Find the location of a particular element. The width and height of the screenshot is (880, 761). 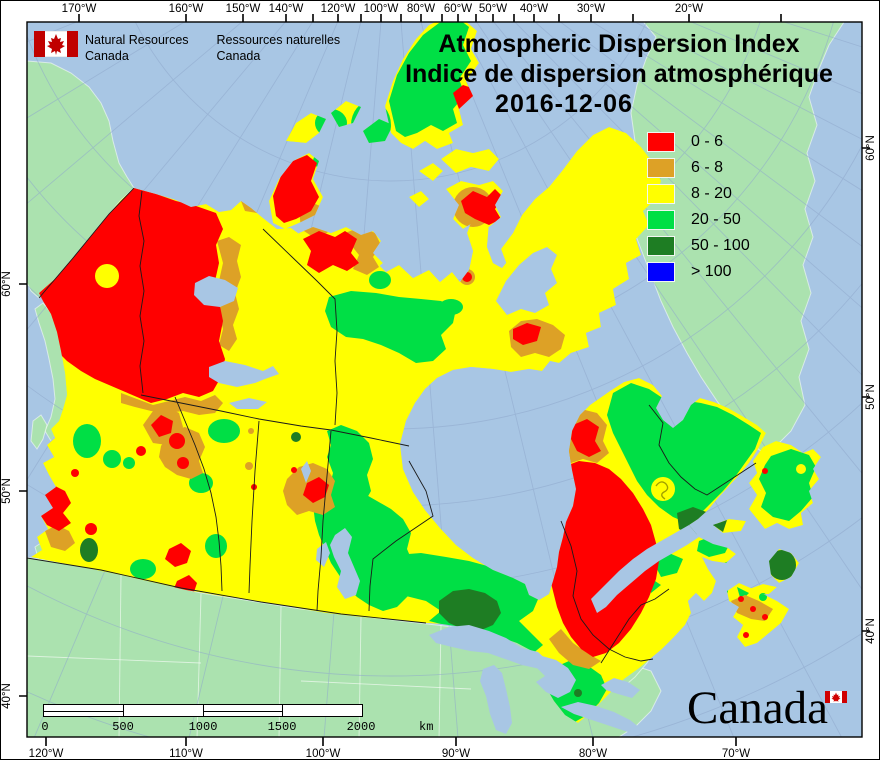

legend-row: 8 - 20 is located at coordinates (698, 194).